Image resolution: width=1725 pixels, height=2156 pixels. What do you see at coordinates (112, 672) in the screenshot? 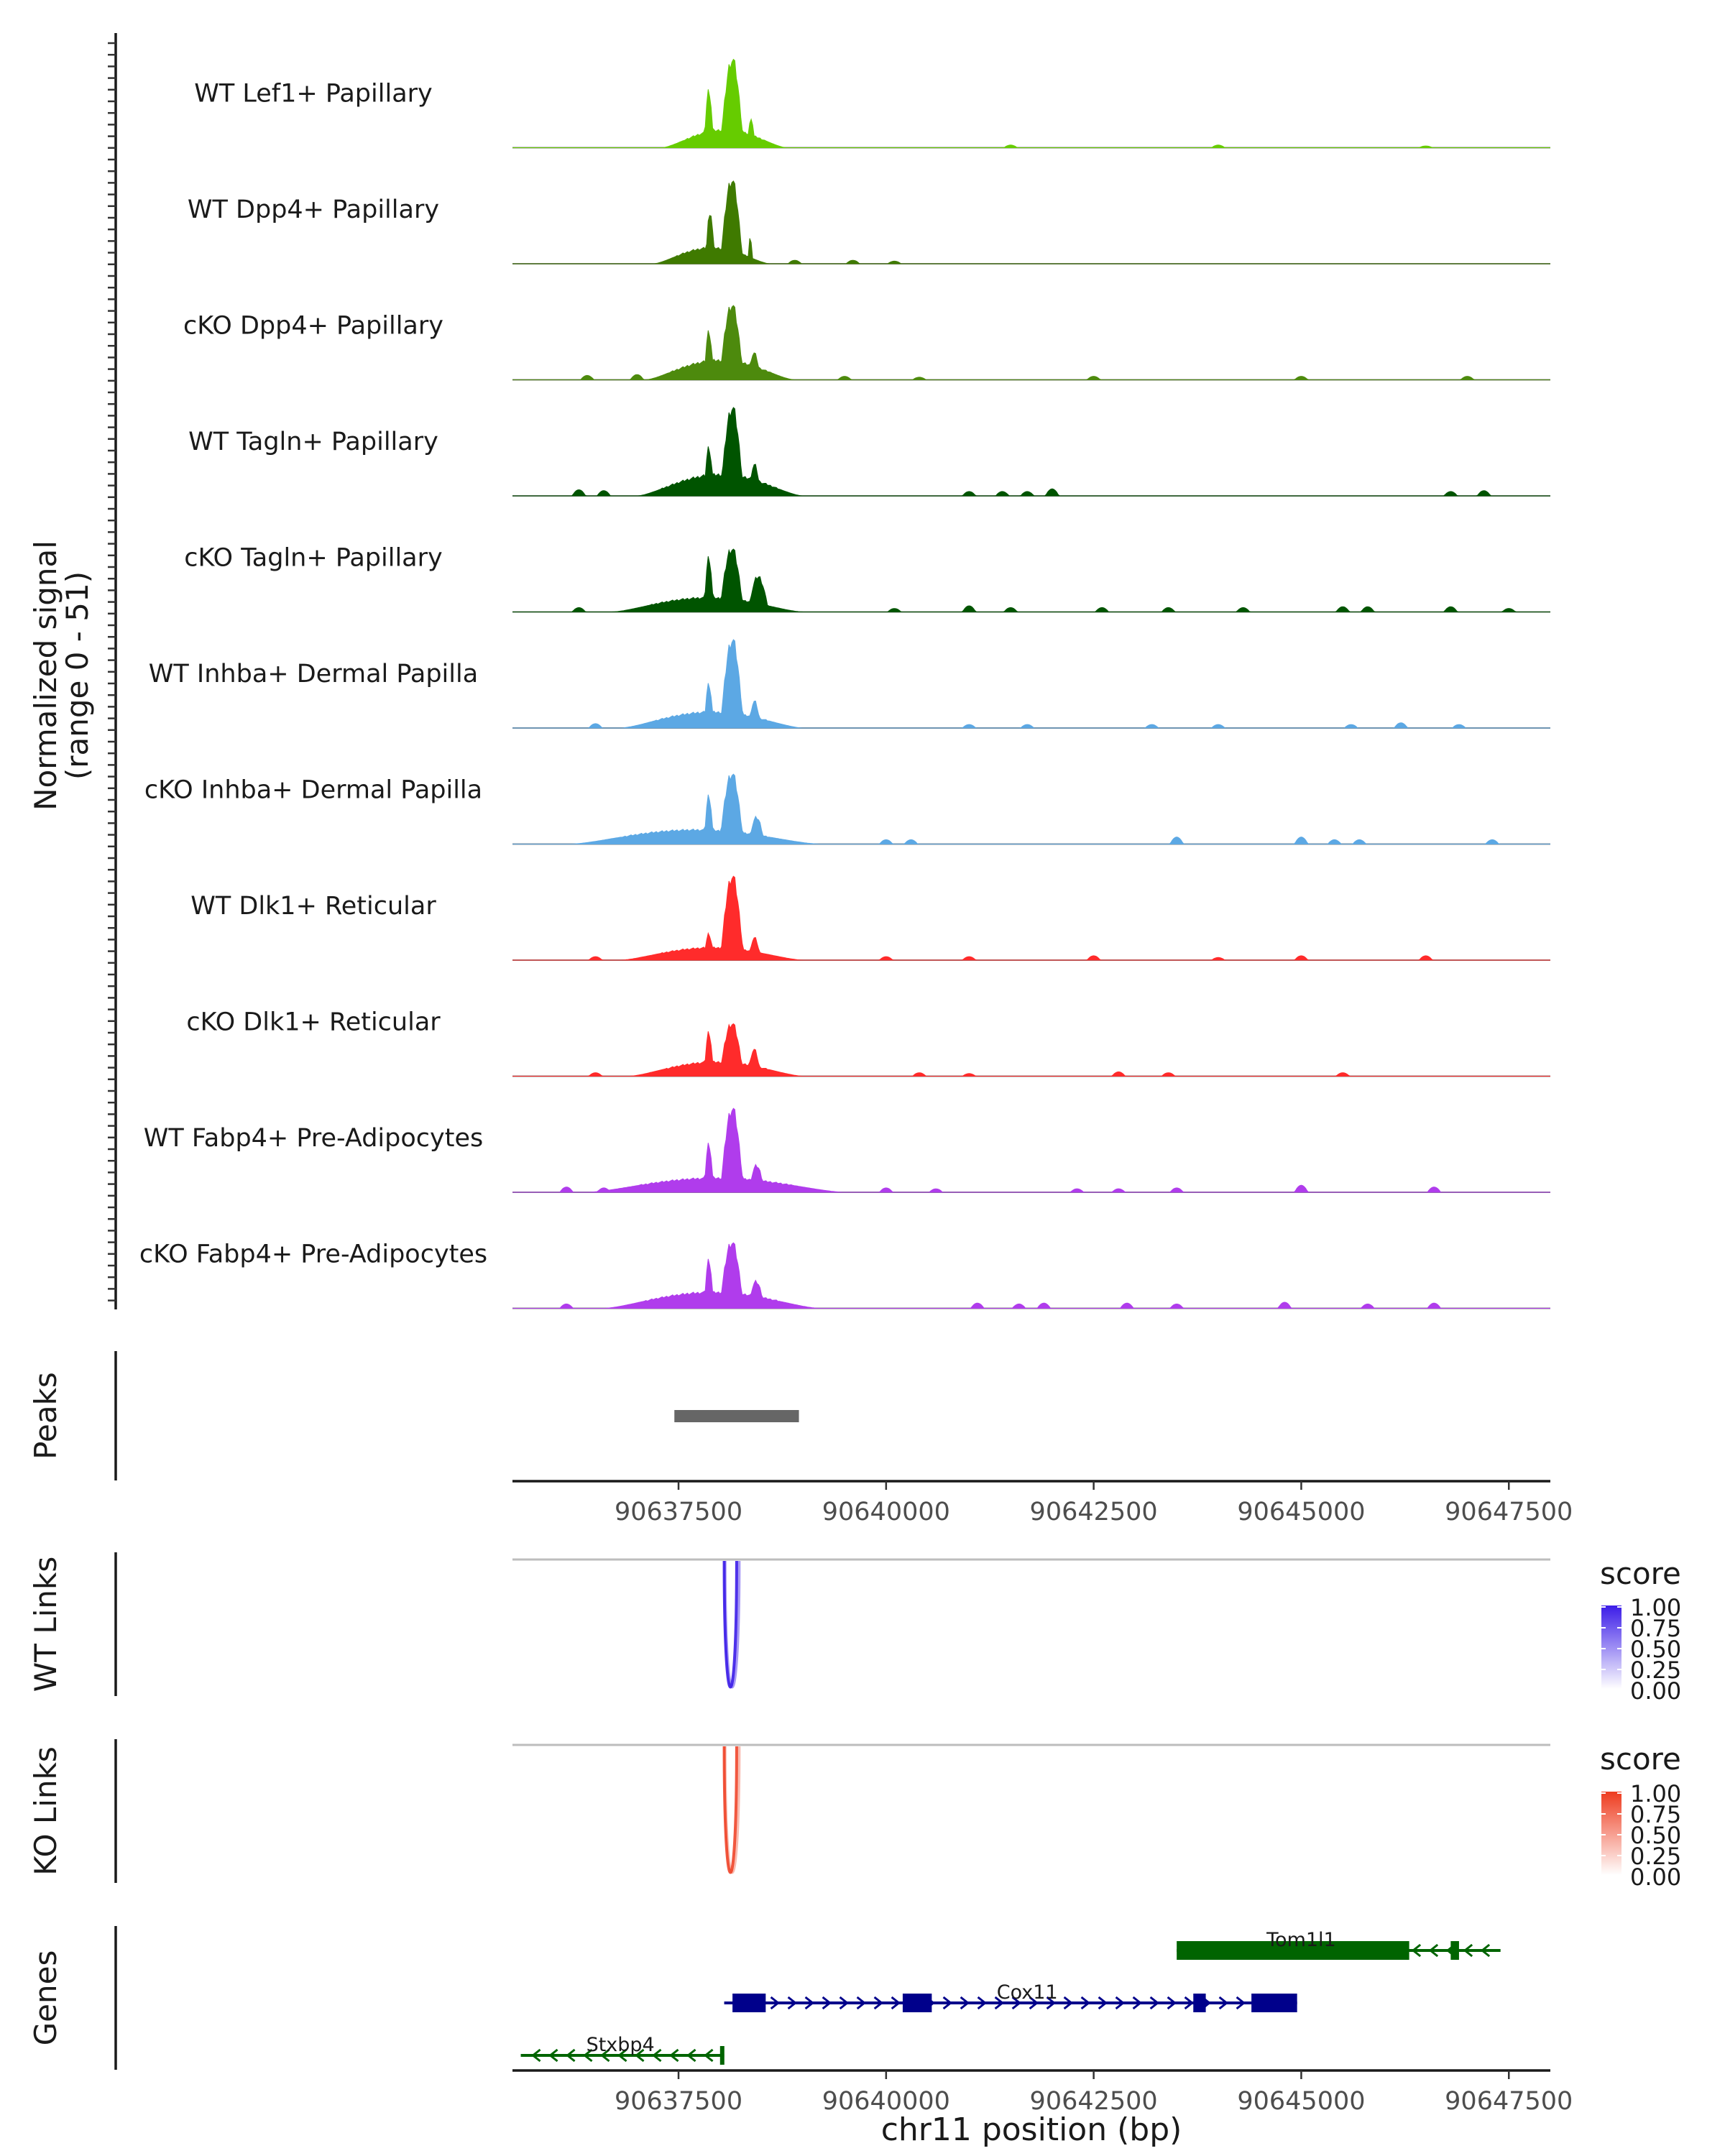
I see `coverage-y-ticks` at bounding box center [112, 672].